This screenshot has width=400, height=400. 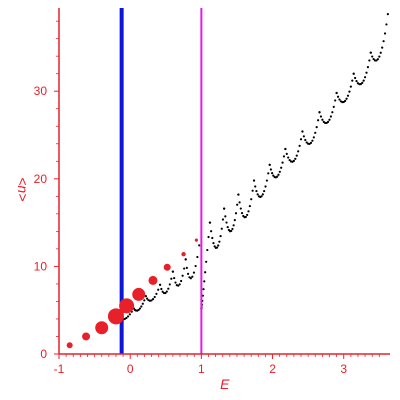 I want to click on x-tick-label: 1, so click(x=201, y=369).